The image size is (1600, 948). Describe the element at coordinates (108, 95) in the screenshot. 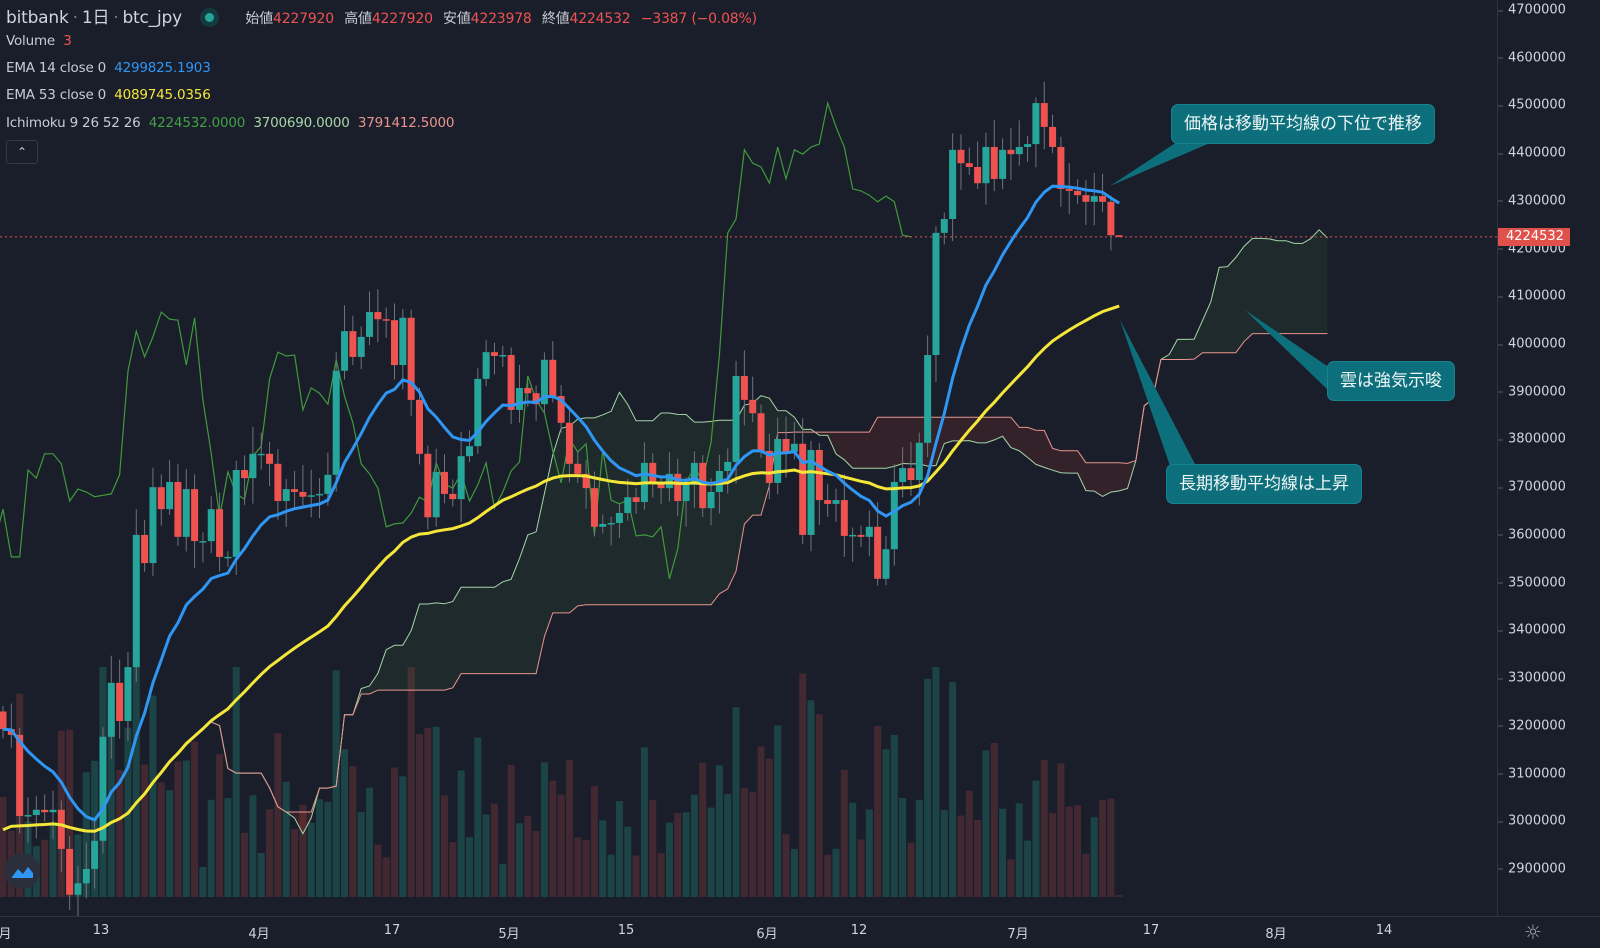

I see `ema53-legend: EMA 53 close 0 4089745.0356` at that location.